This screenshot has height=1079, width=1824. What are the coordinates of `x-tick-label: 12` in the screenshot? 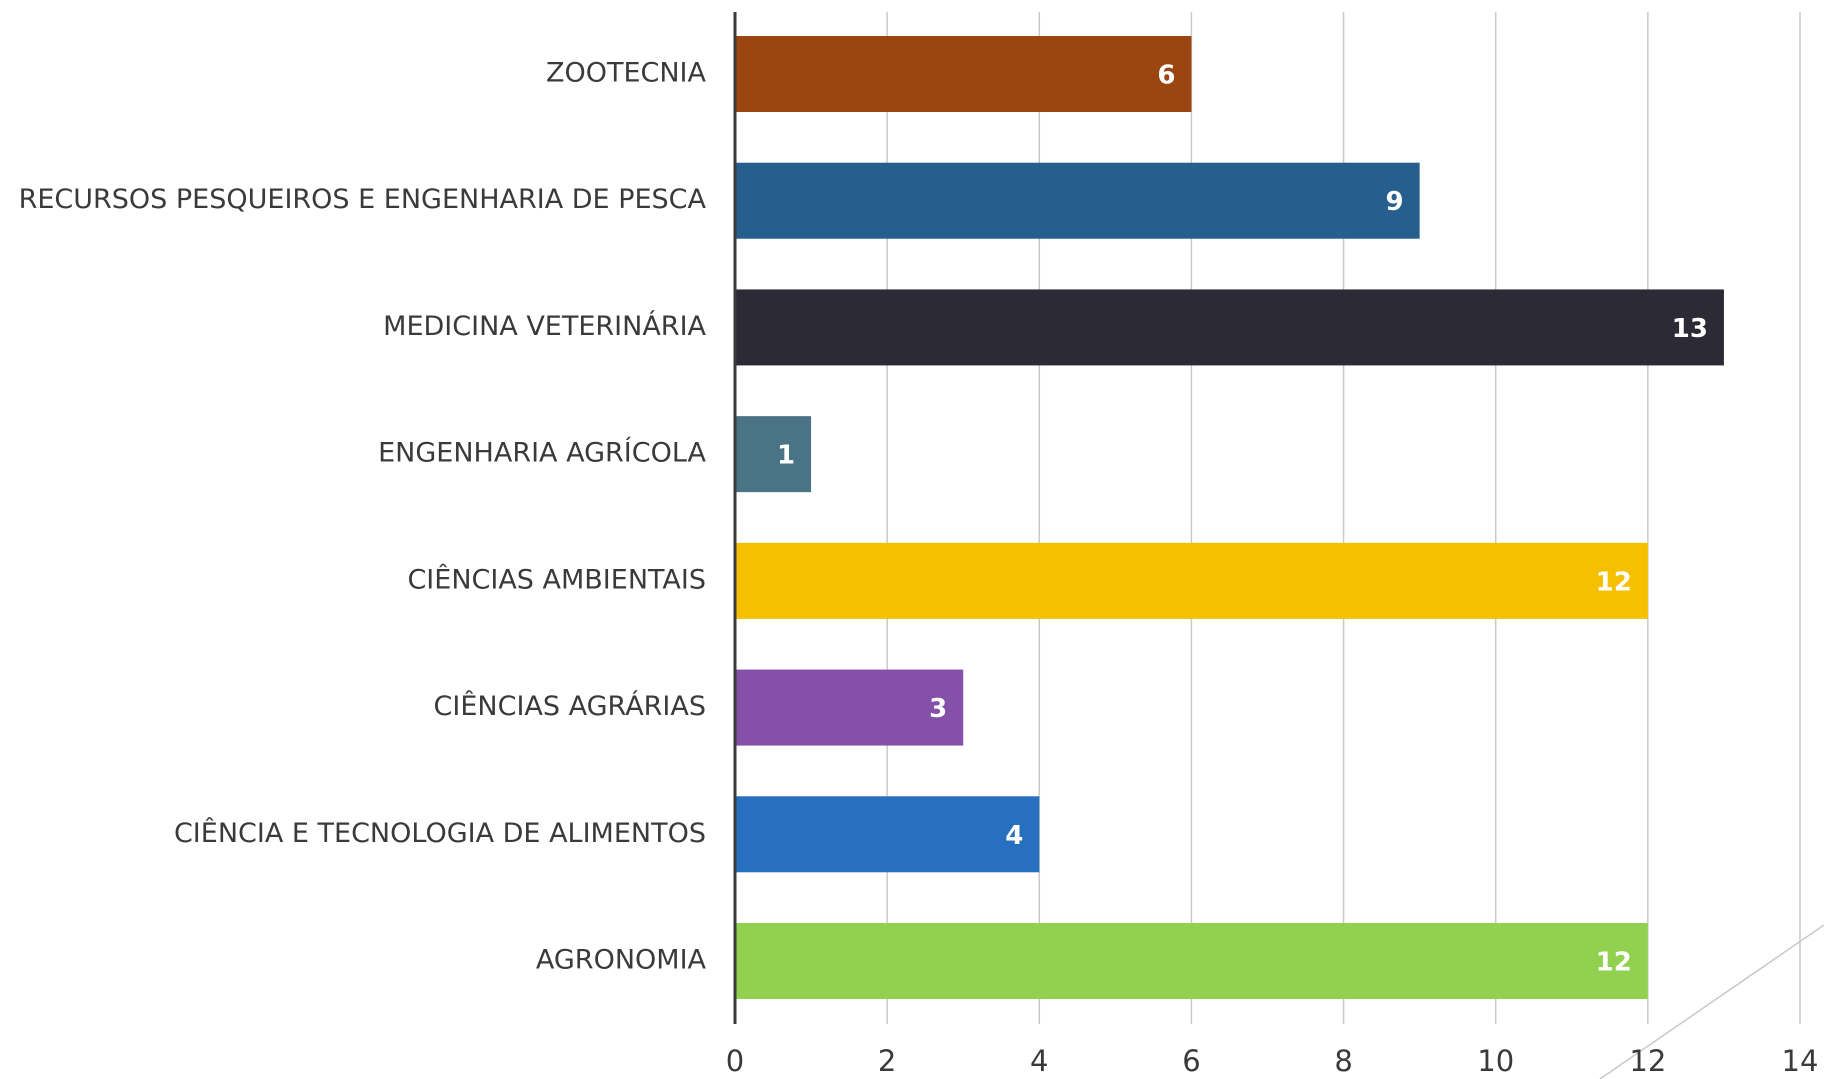 It's located at (1647, 1061).